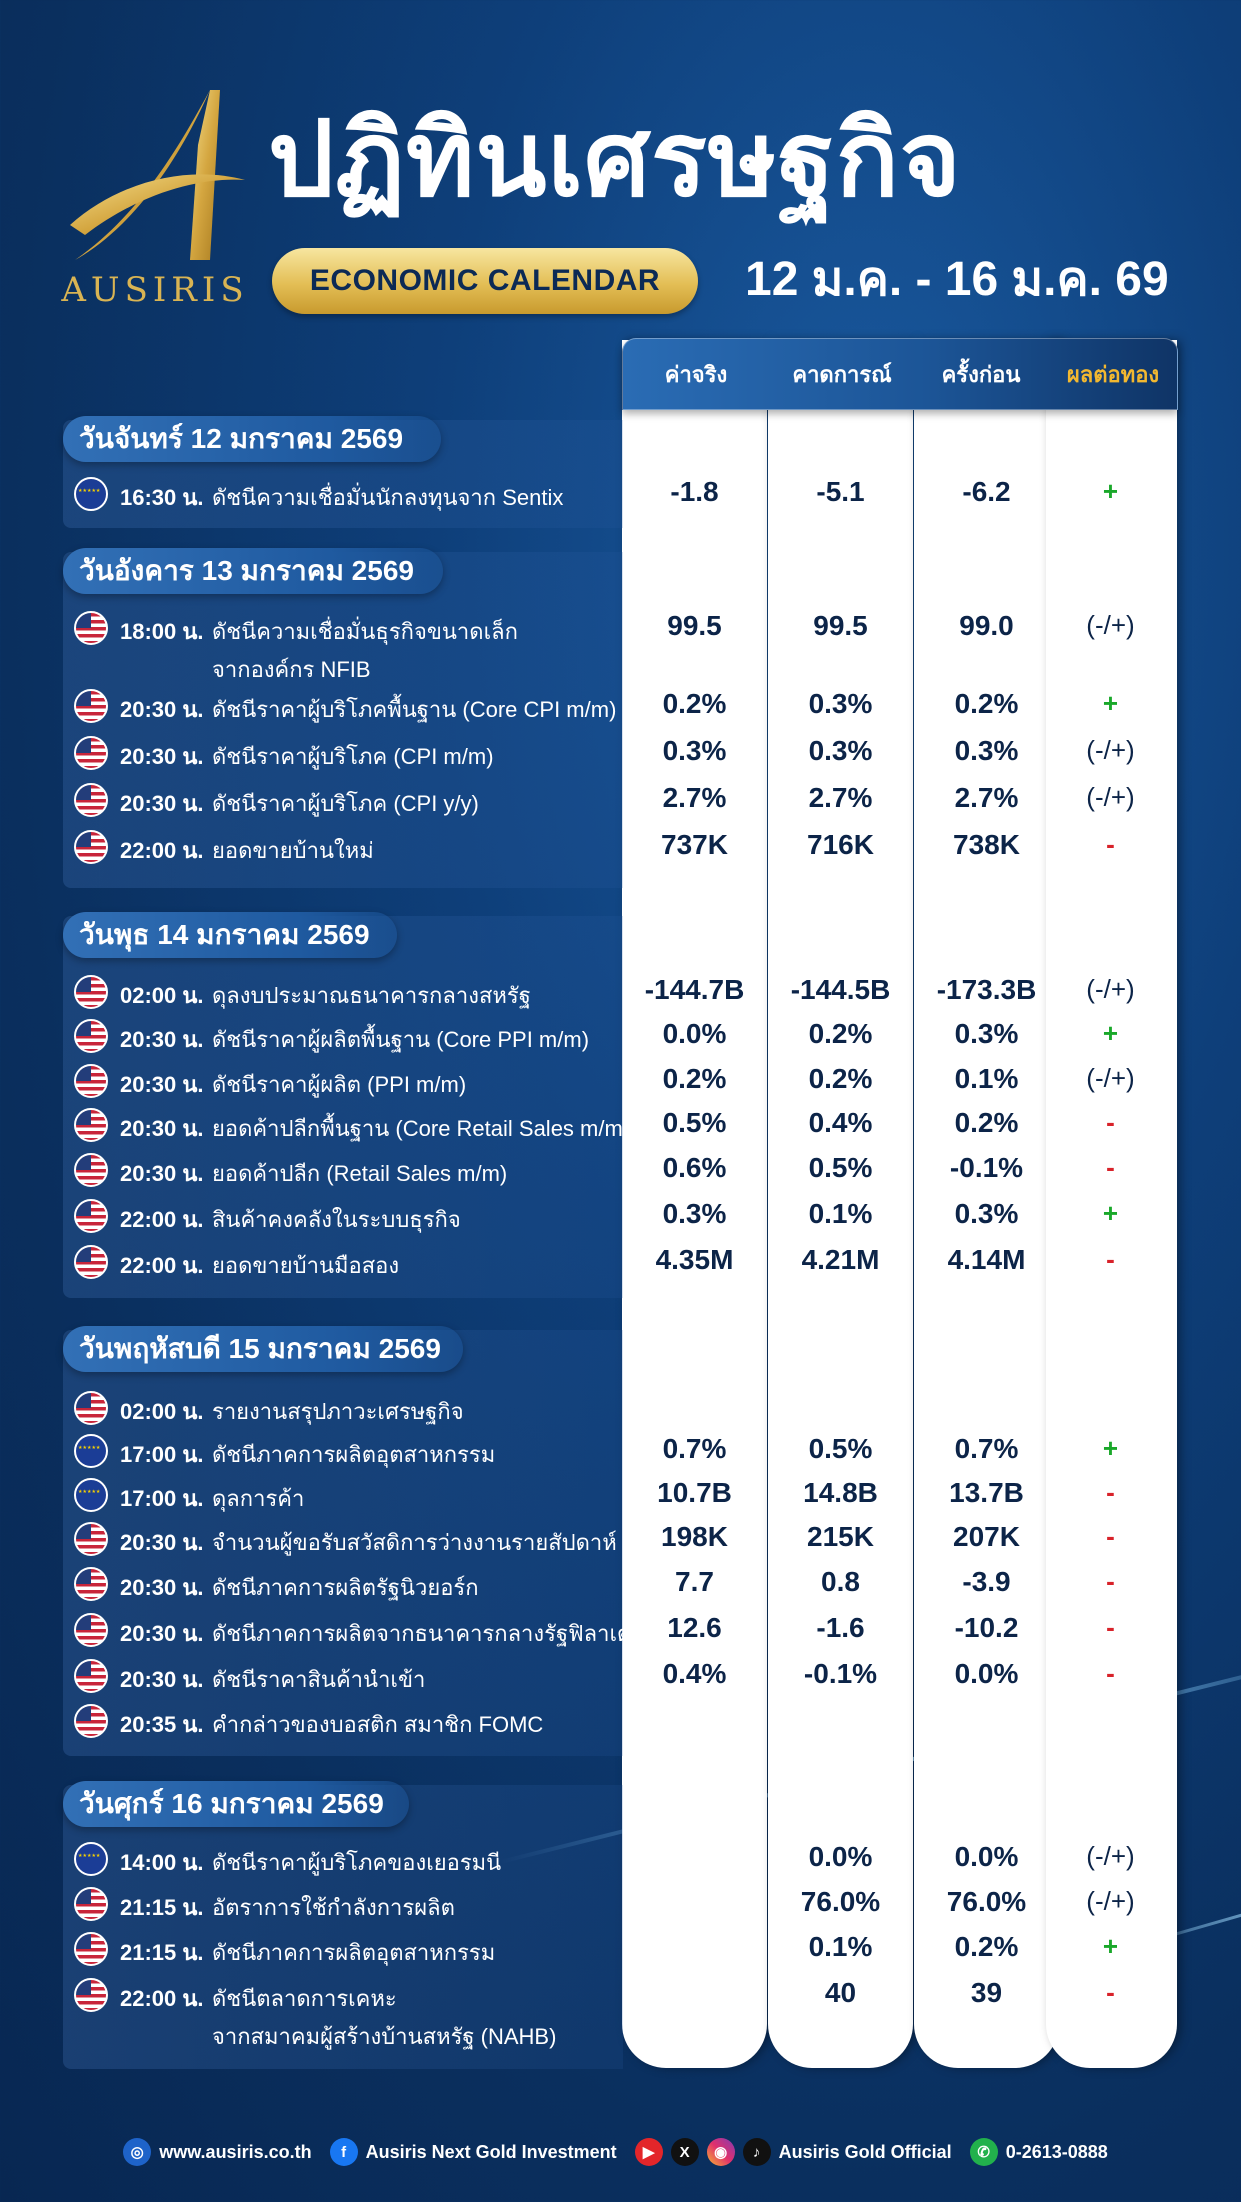 The height and width of the screenshot is (2202, 1241). I want to click on eu-flag-icon, so click(91, 1859).